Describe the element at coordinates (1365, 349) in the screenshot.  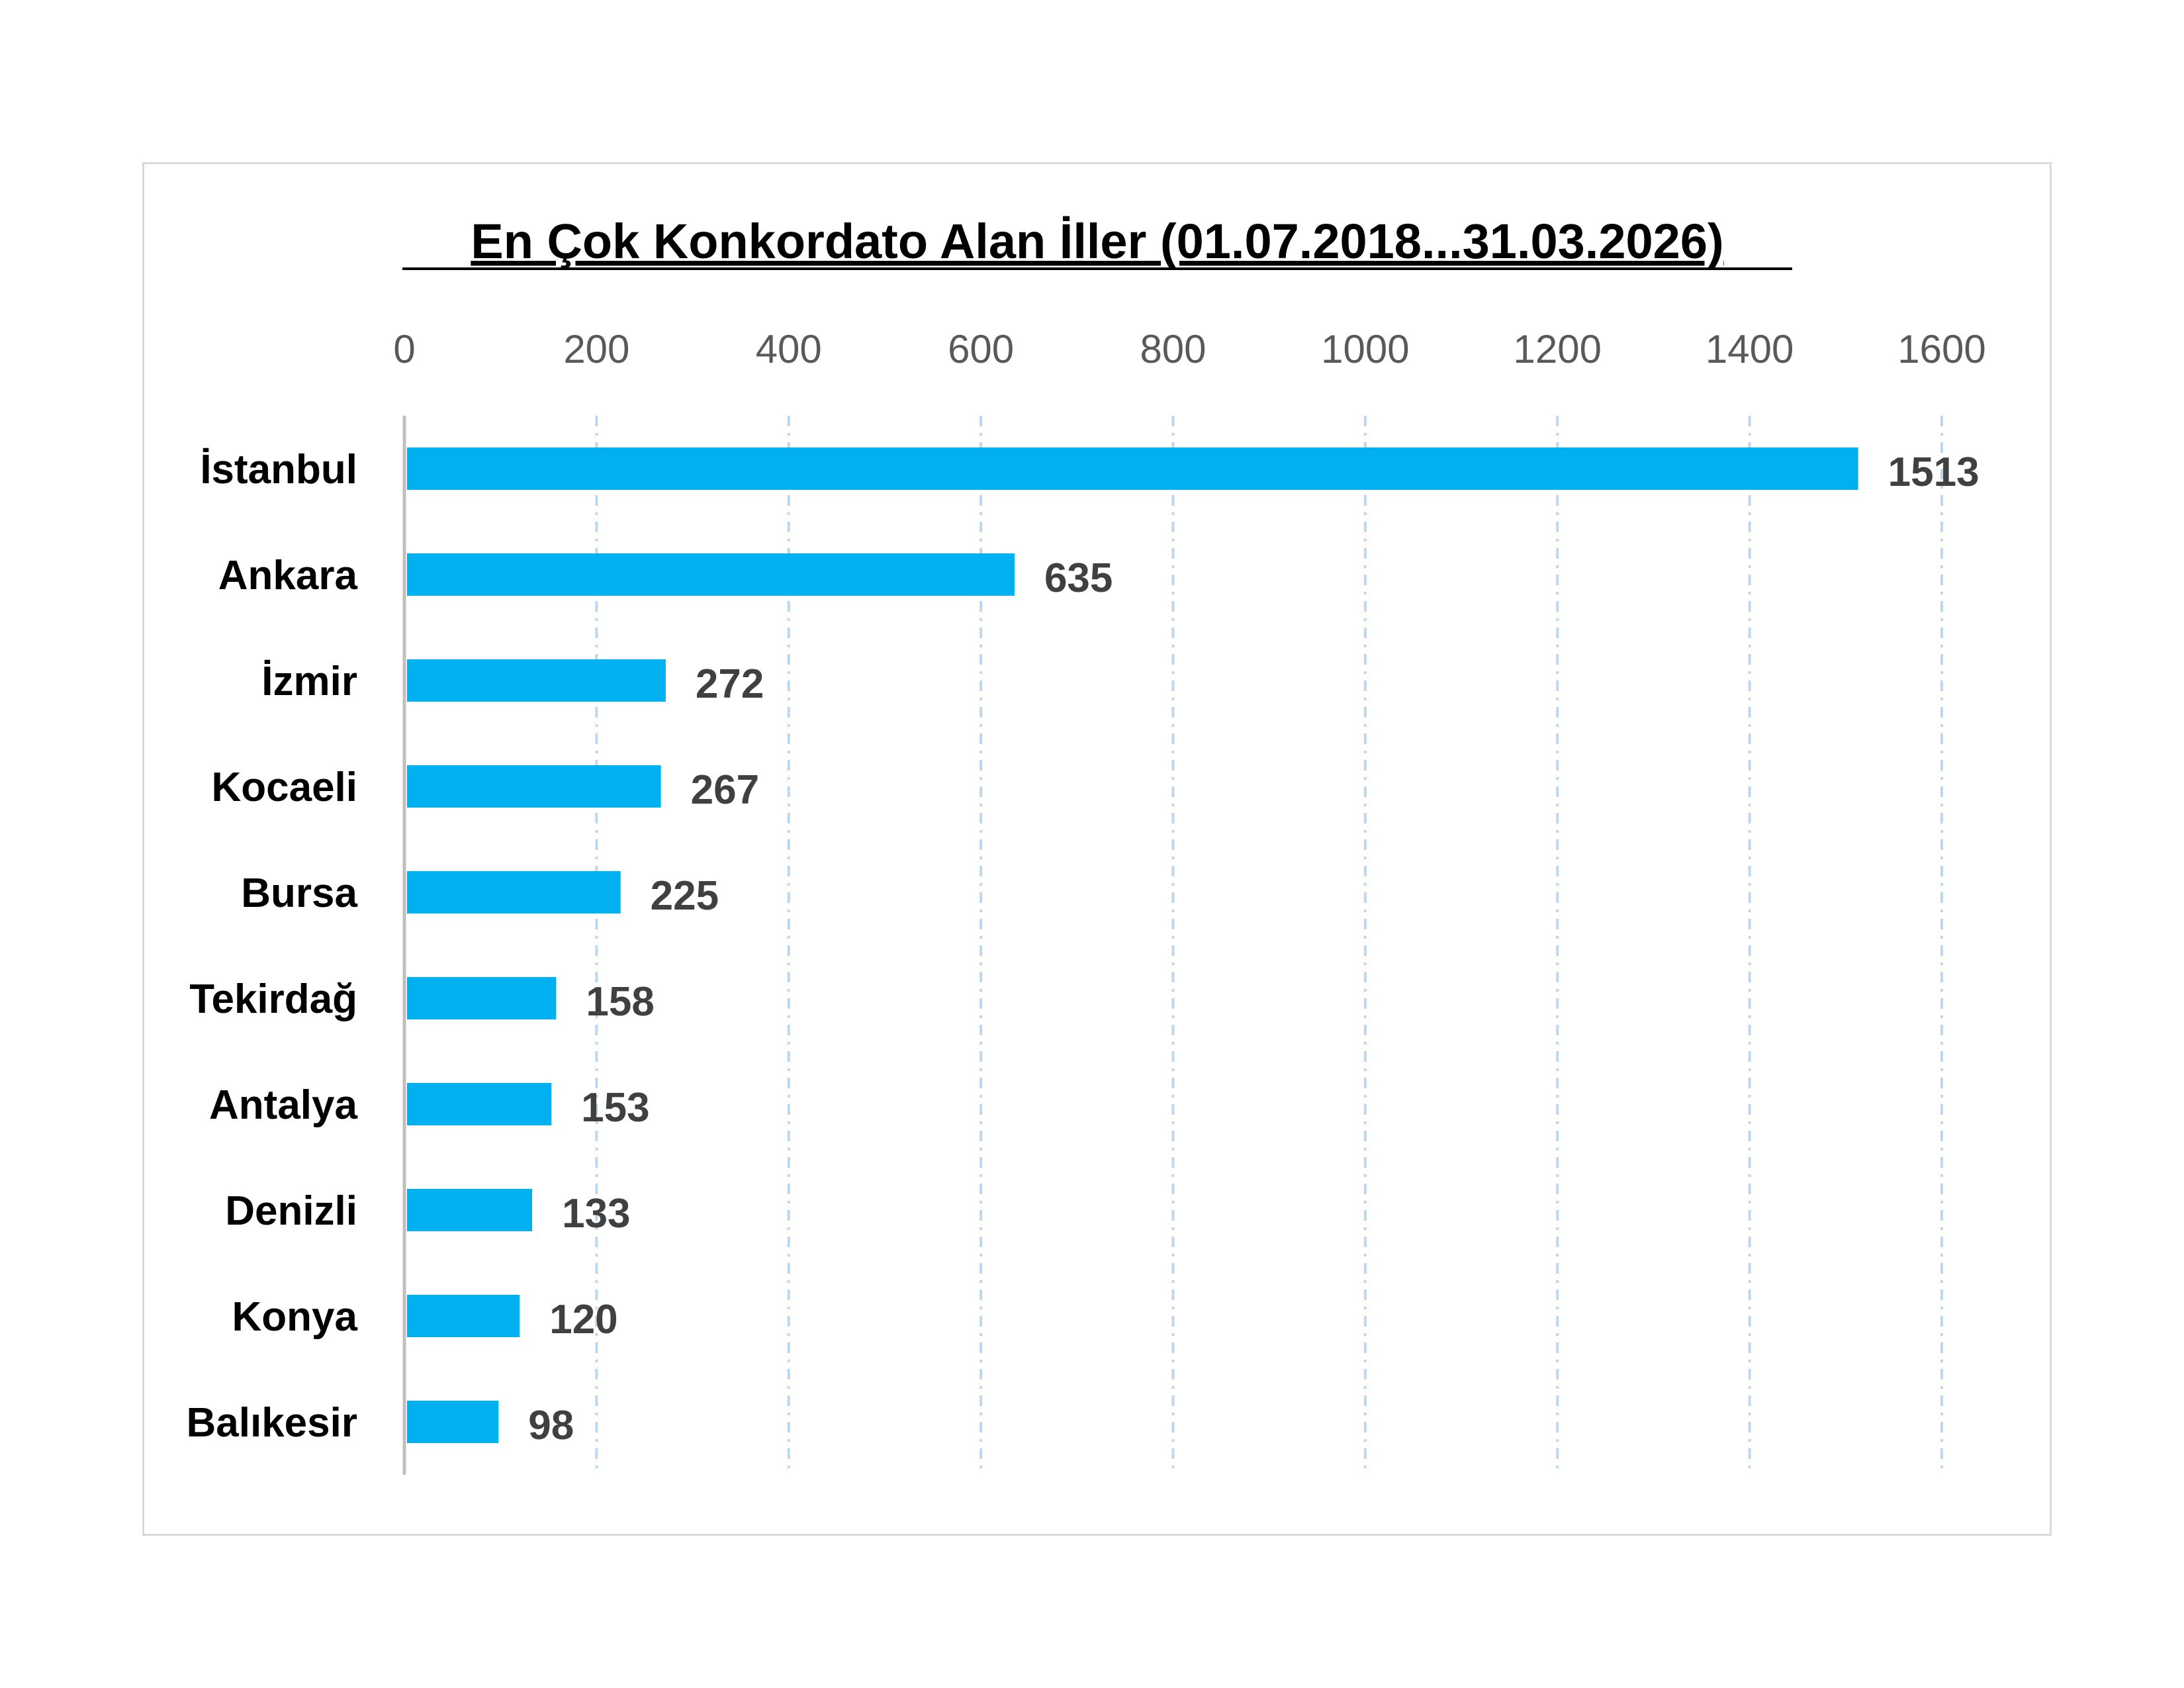
I see `x-tick-label-1000: 1000` at that location.